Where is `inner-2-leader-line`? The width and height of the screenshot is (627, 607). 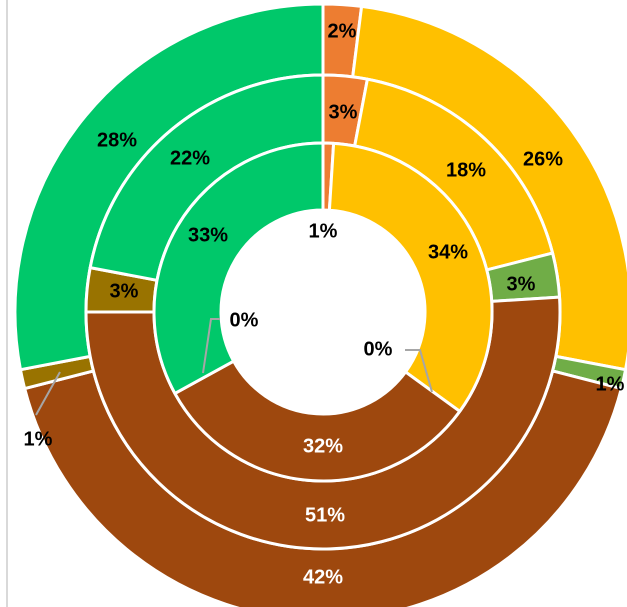 inner-2-leader-line is located at coordinates (419, 371).